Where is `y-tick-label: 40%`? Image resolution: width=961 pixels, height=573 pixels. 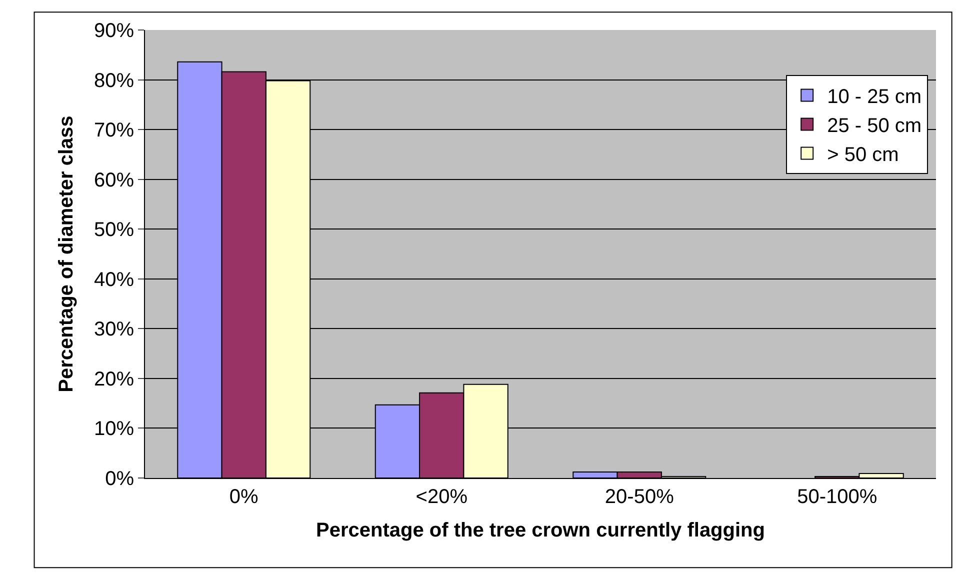
y-tick-label: 40% is located at coordinates (114, 279).